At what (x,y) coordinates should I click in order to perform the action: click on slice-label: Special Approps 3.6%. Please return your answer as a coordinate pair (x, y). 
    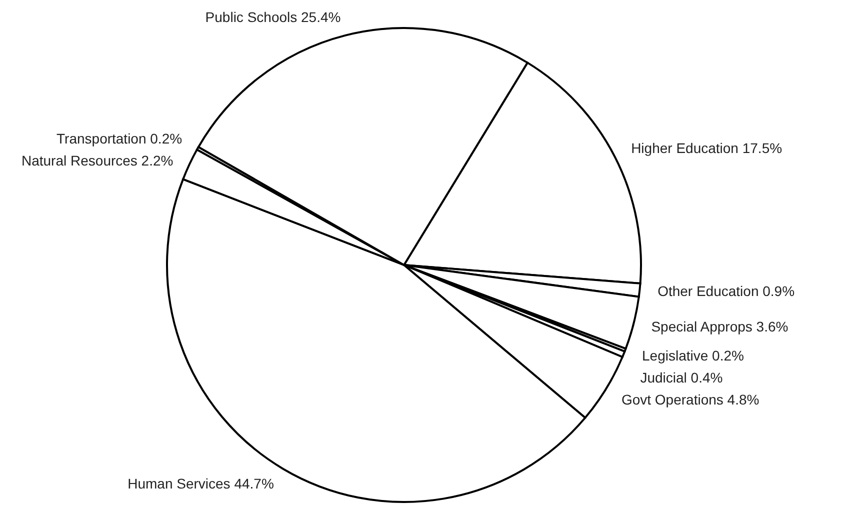
    Looking at the image, I should click on (719, 326).